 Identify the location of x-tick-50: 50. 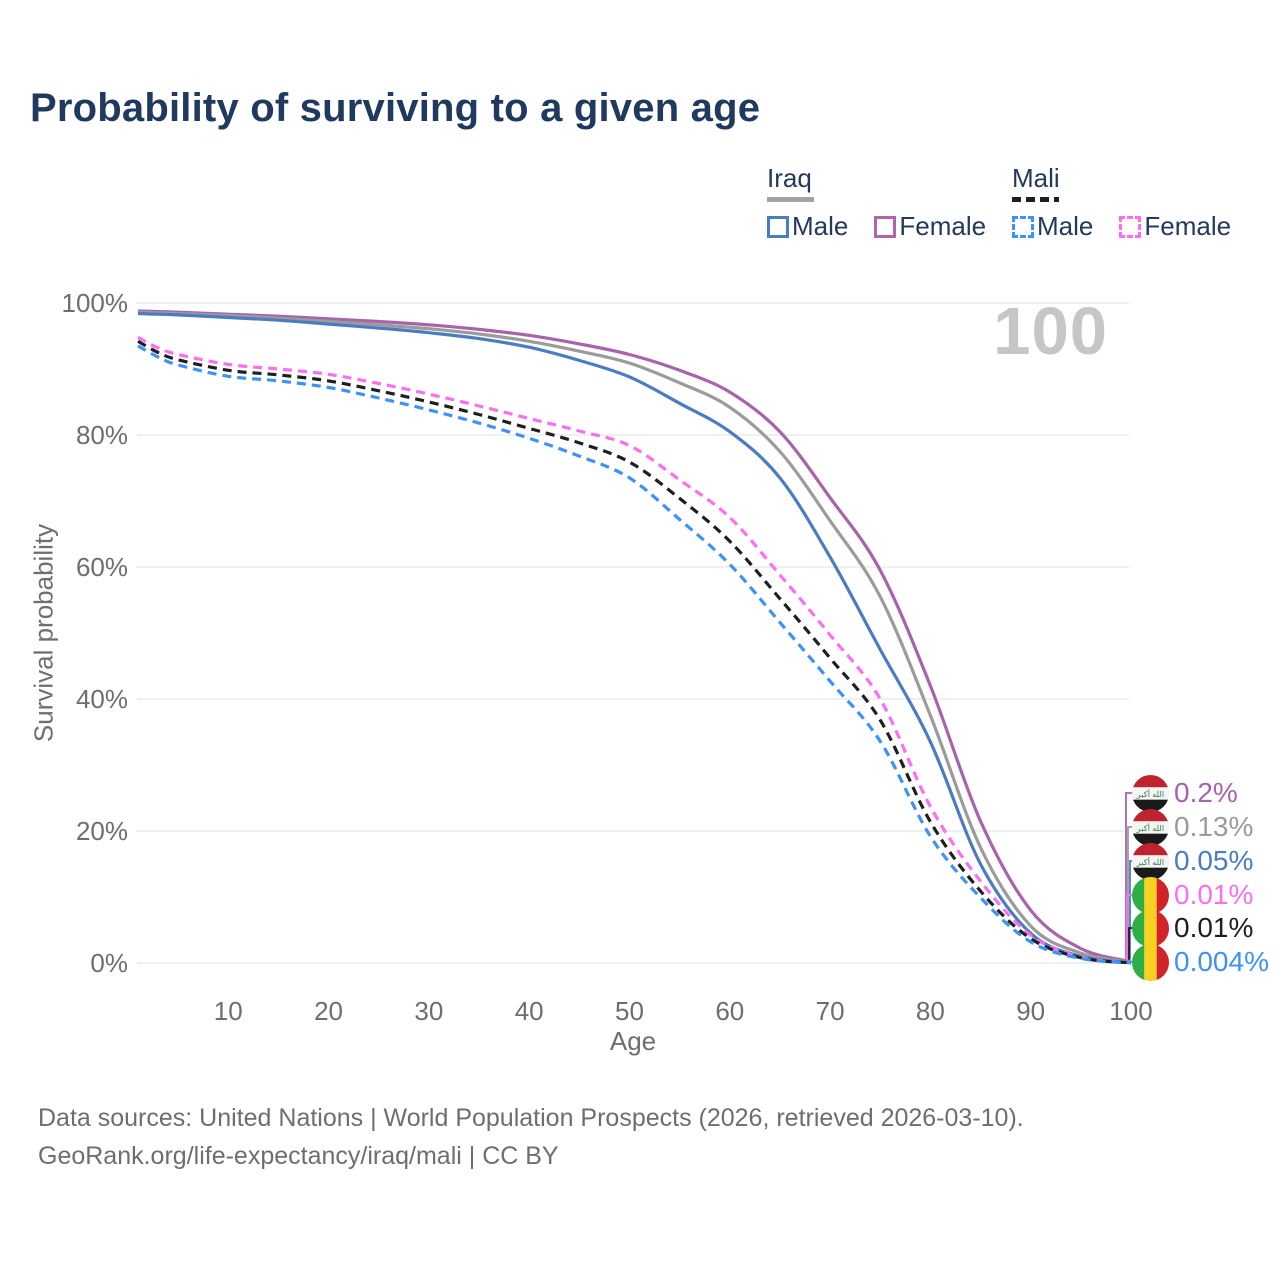
(629, 1011).